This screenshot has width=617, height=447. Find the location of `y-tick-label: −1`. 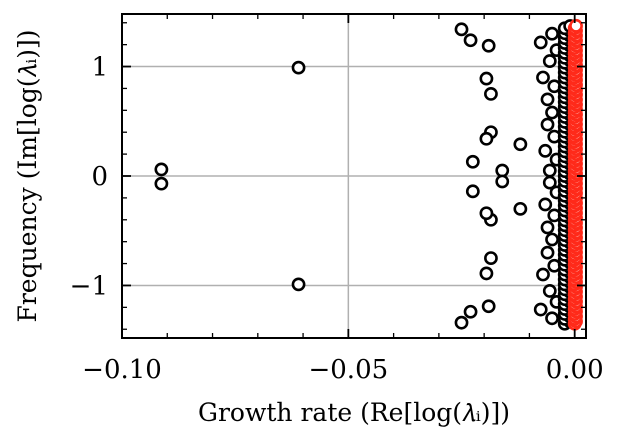

y-tick-label: −1 is located at coordinates (89, 286).